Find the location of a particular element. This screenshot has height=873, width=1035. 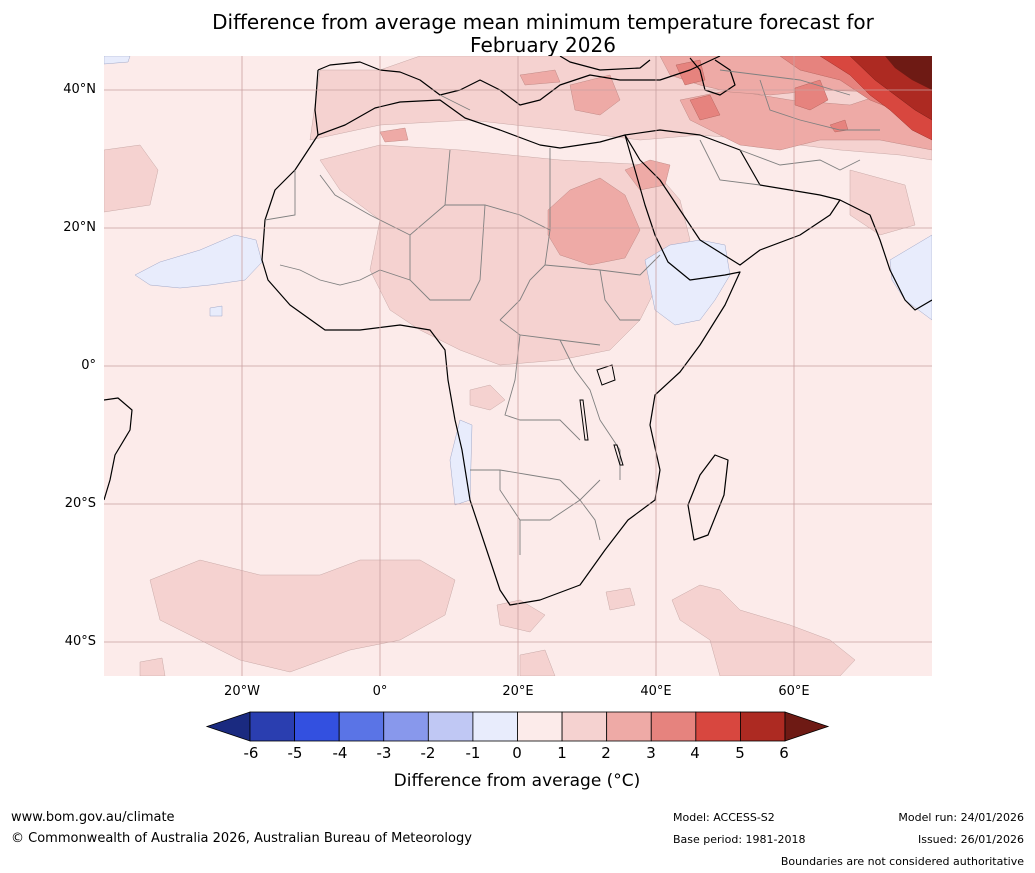

lon-label-20w: 20°W is located at coordinates (242, 691).